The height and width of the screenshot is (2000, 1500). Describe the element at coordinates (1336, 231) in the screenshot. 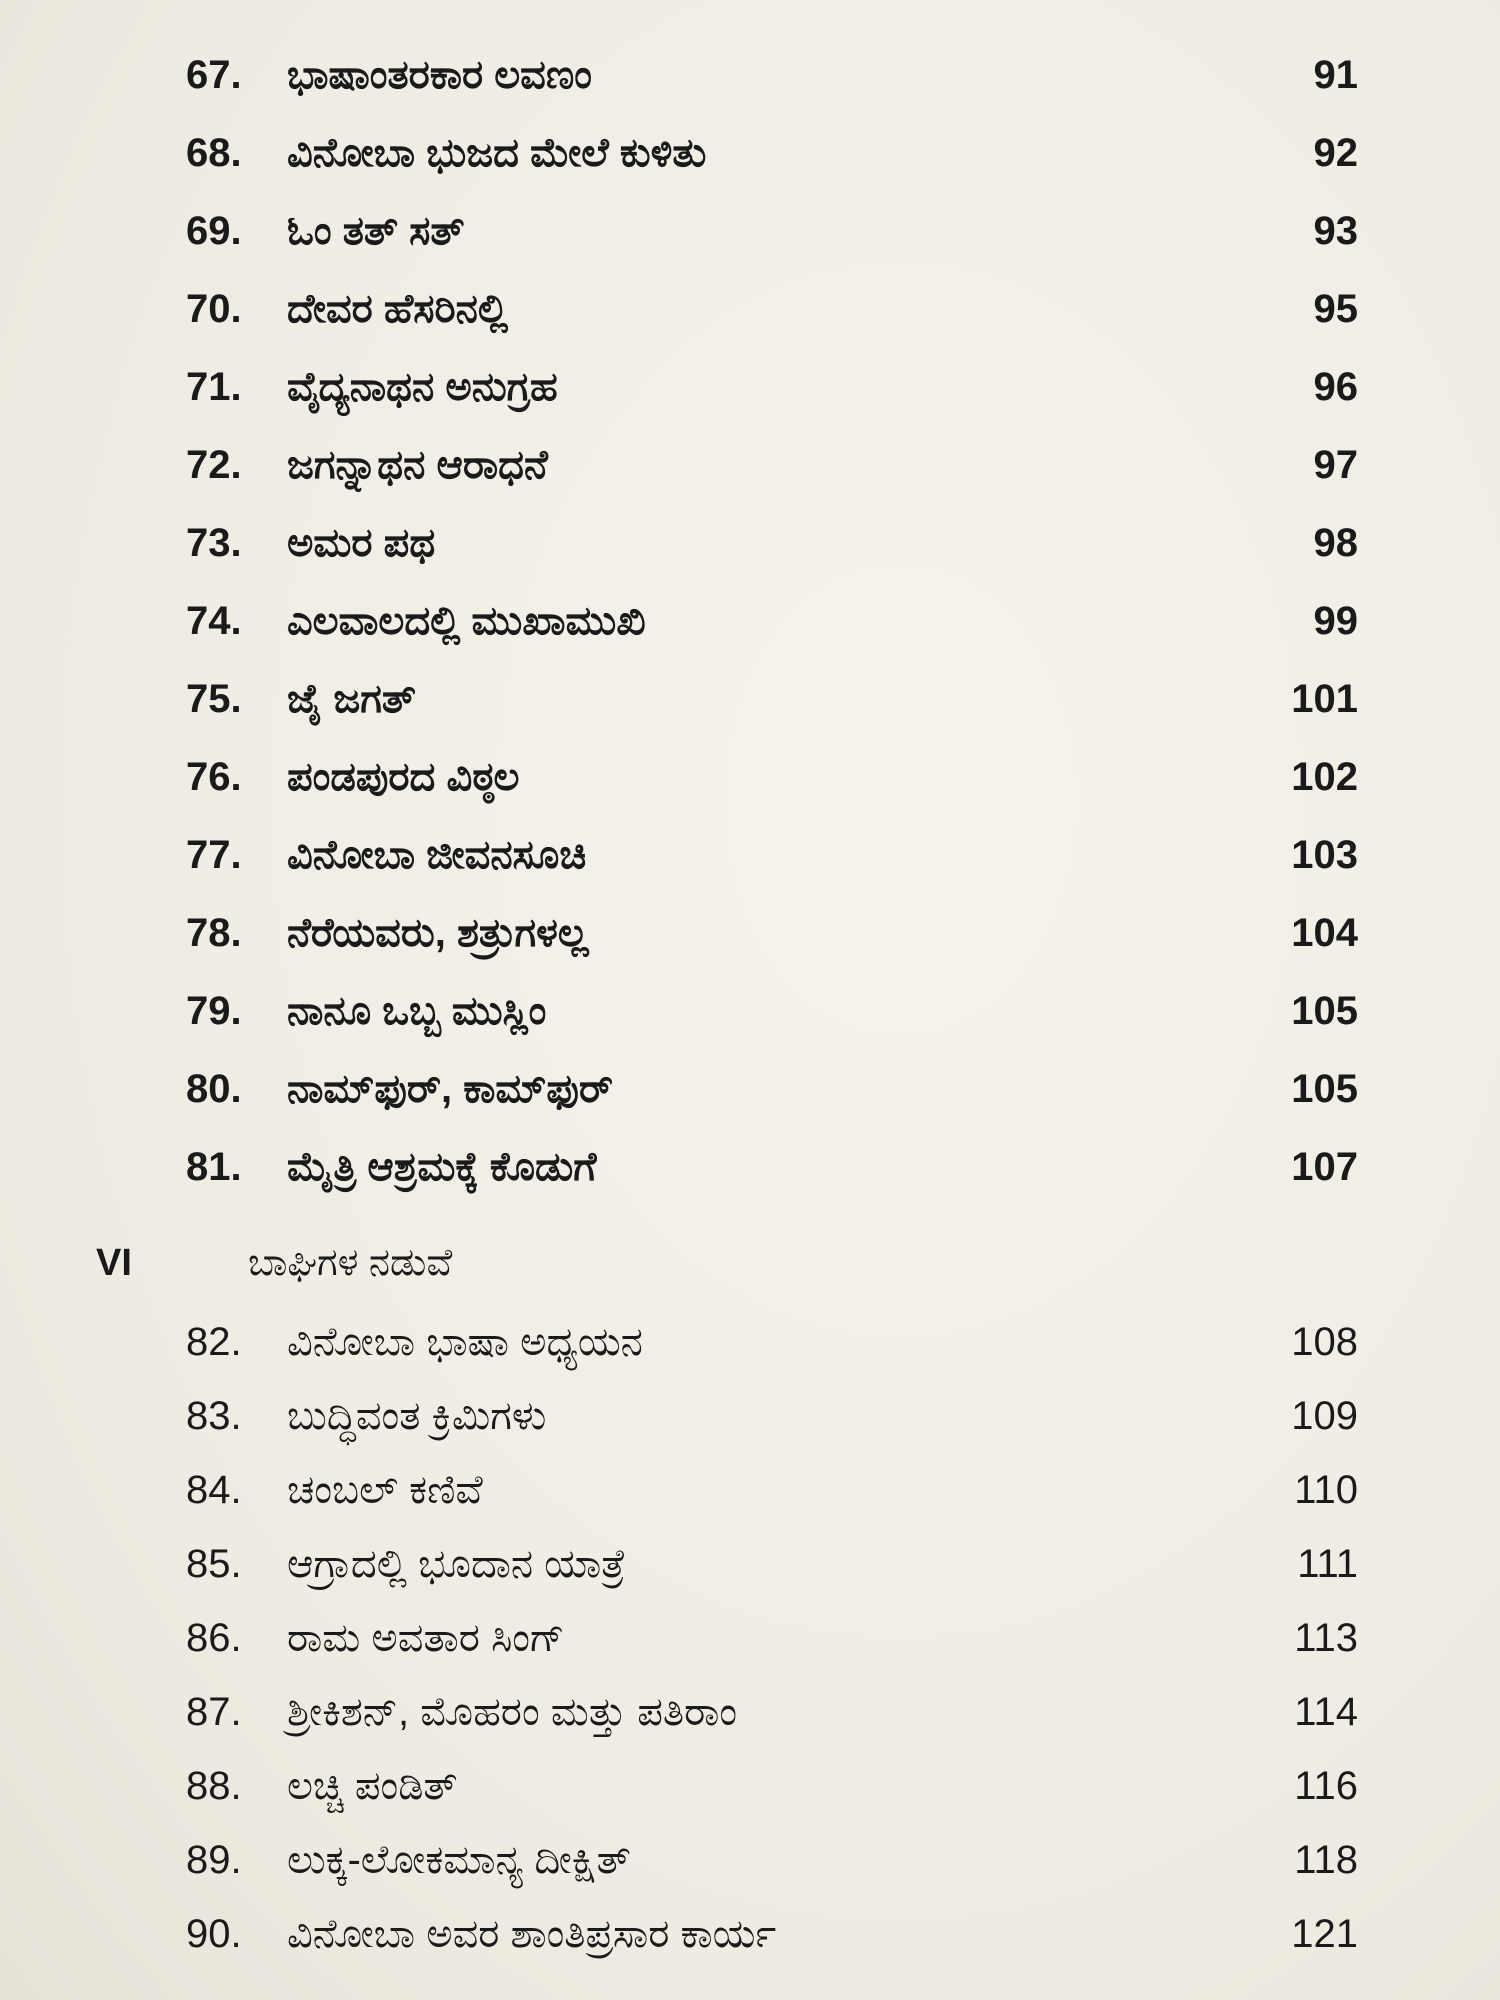

I see `entry-page-number: 93` at that location.